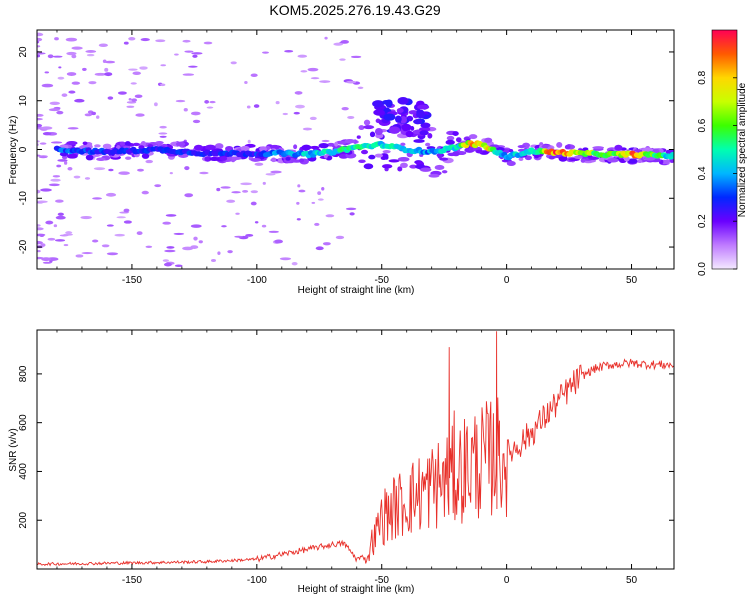 This screenshot has width=750, height=600. I want to click on snr-xtick-label: -100, so click(257, 580).